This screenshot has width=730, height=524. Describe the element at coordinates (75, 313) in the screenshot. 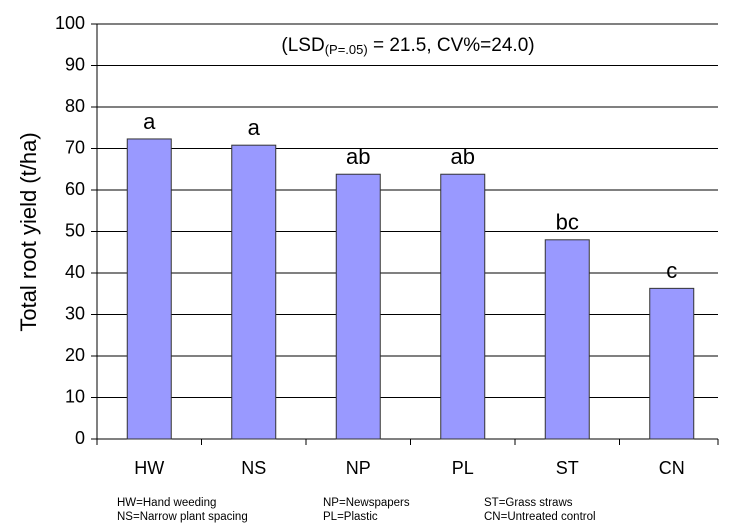

I see `y-tick-label: 30` at that location.